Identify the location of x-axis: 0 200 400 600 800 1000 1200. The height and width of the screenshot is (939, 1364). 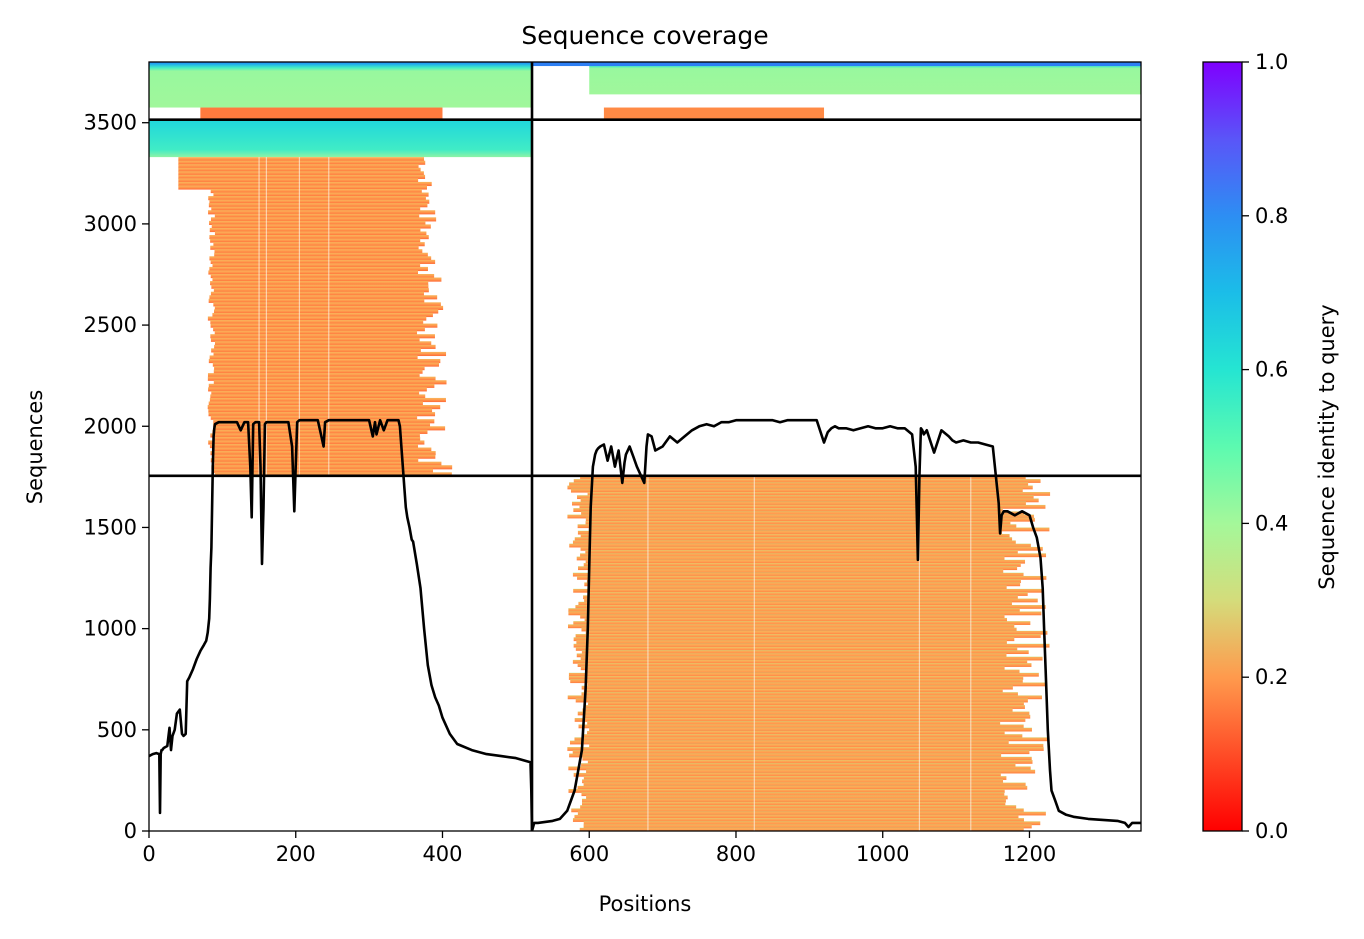
(599, 848).